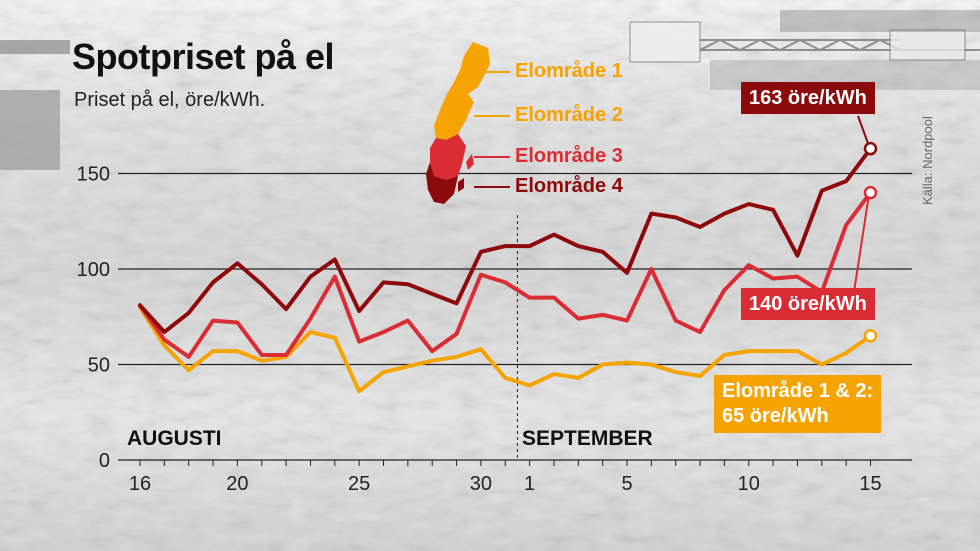 The width and height of the screenshot is (980, 551). Describe the element at coordinates (174, 438) in the screenshot. I see `month-label-august: AUGUSTI` at that location.